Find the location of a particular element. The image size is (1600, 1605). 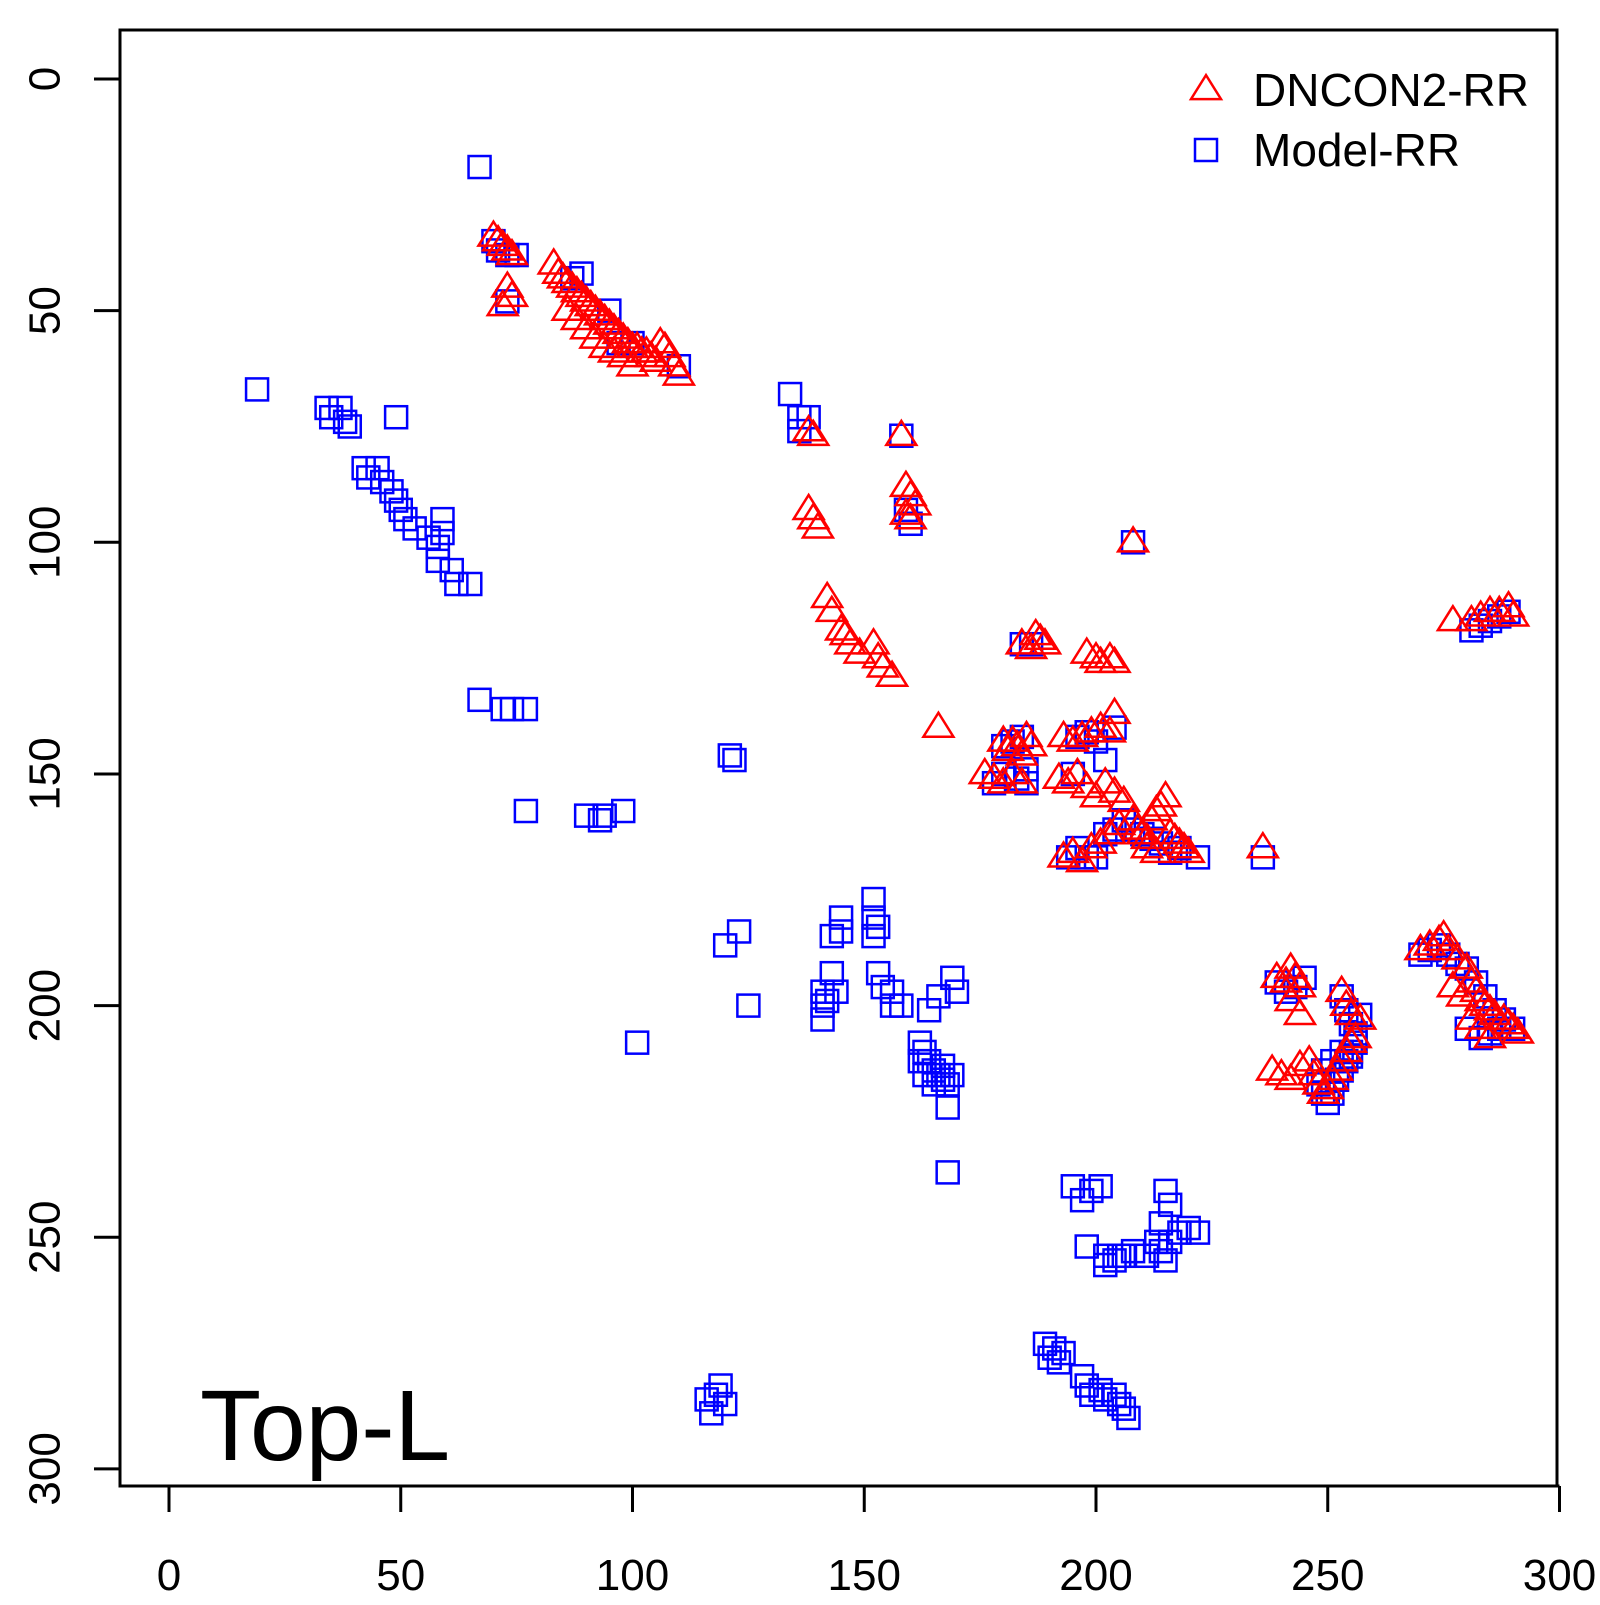

y-tick-label: 0 is located at coordinates (45, 79).